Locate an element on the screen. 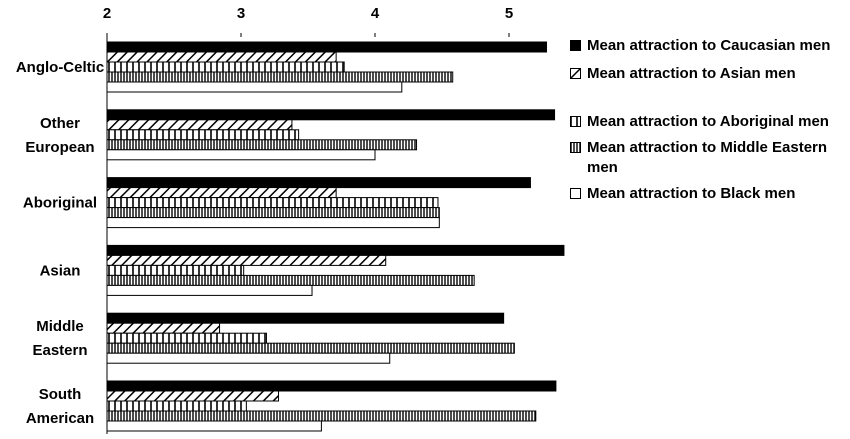 This screenshot has height=439, width=850. legend-label: Mean attraction to Aboriginal men is located at coordinates (708, 121).